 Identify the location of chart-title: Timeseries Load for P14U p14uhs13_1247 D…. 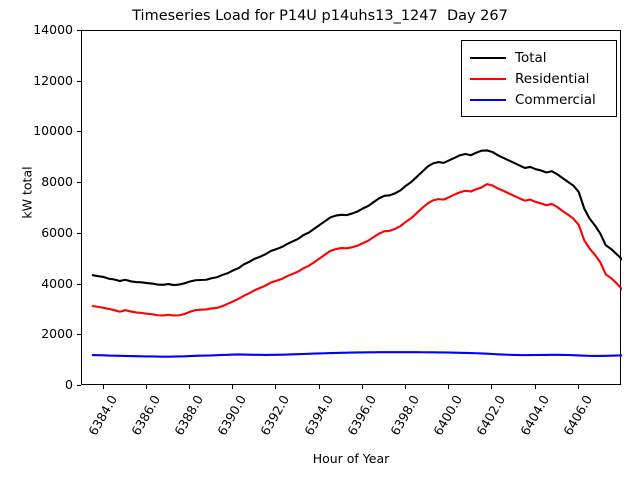
(320, 16).